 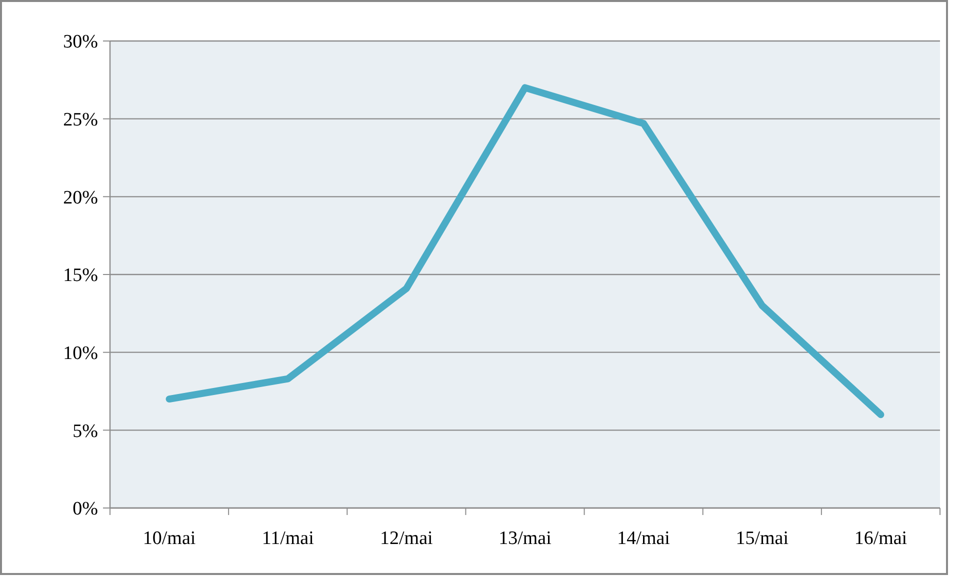 What do you see at coordinates (525, 538) in the screenshot?
I see `x-tick-label: 13/mai` at bounding box center [525, 538].